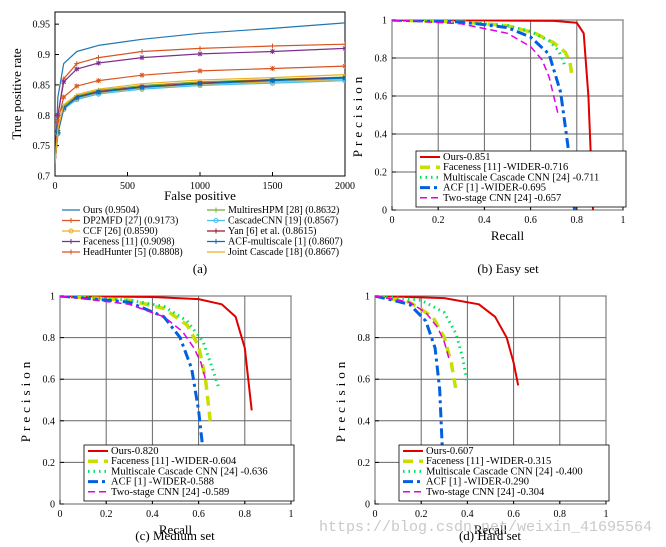 The width and height of the screenshot is (666, 547). Describe the element at coordinates (170, 492) in the screenshot. I see `legend-label: Two-stage CNN [24] -0.589` at that location.